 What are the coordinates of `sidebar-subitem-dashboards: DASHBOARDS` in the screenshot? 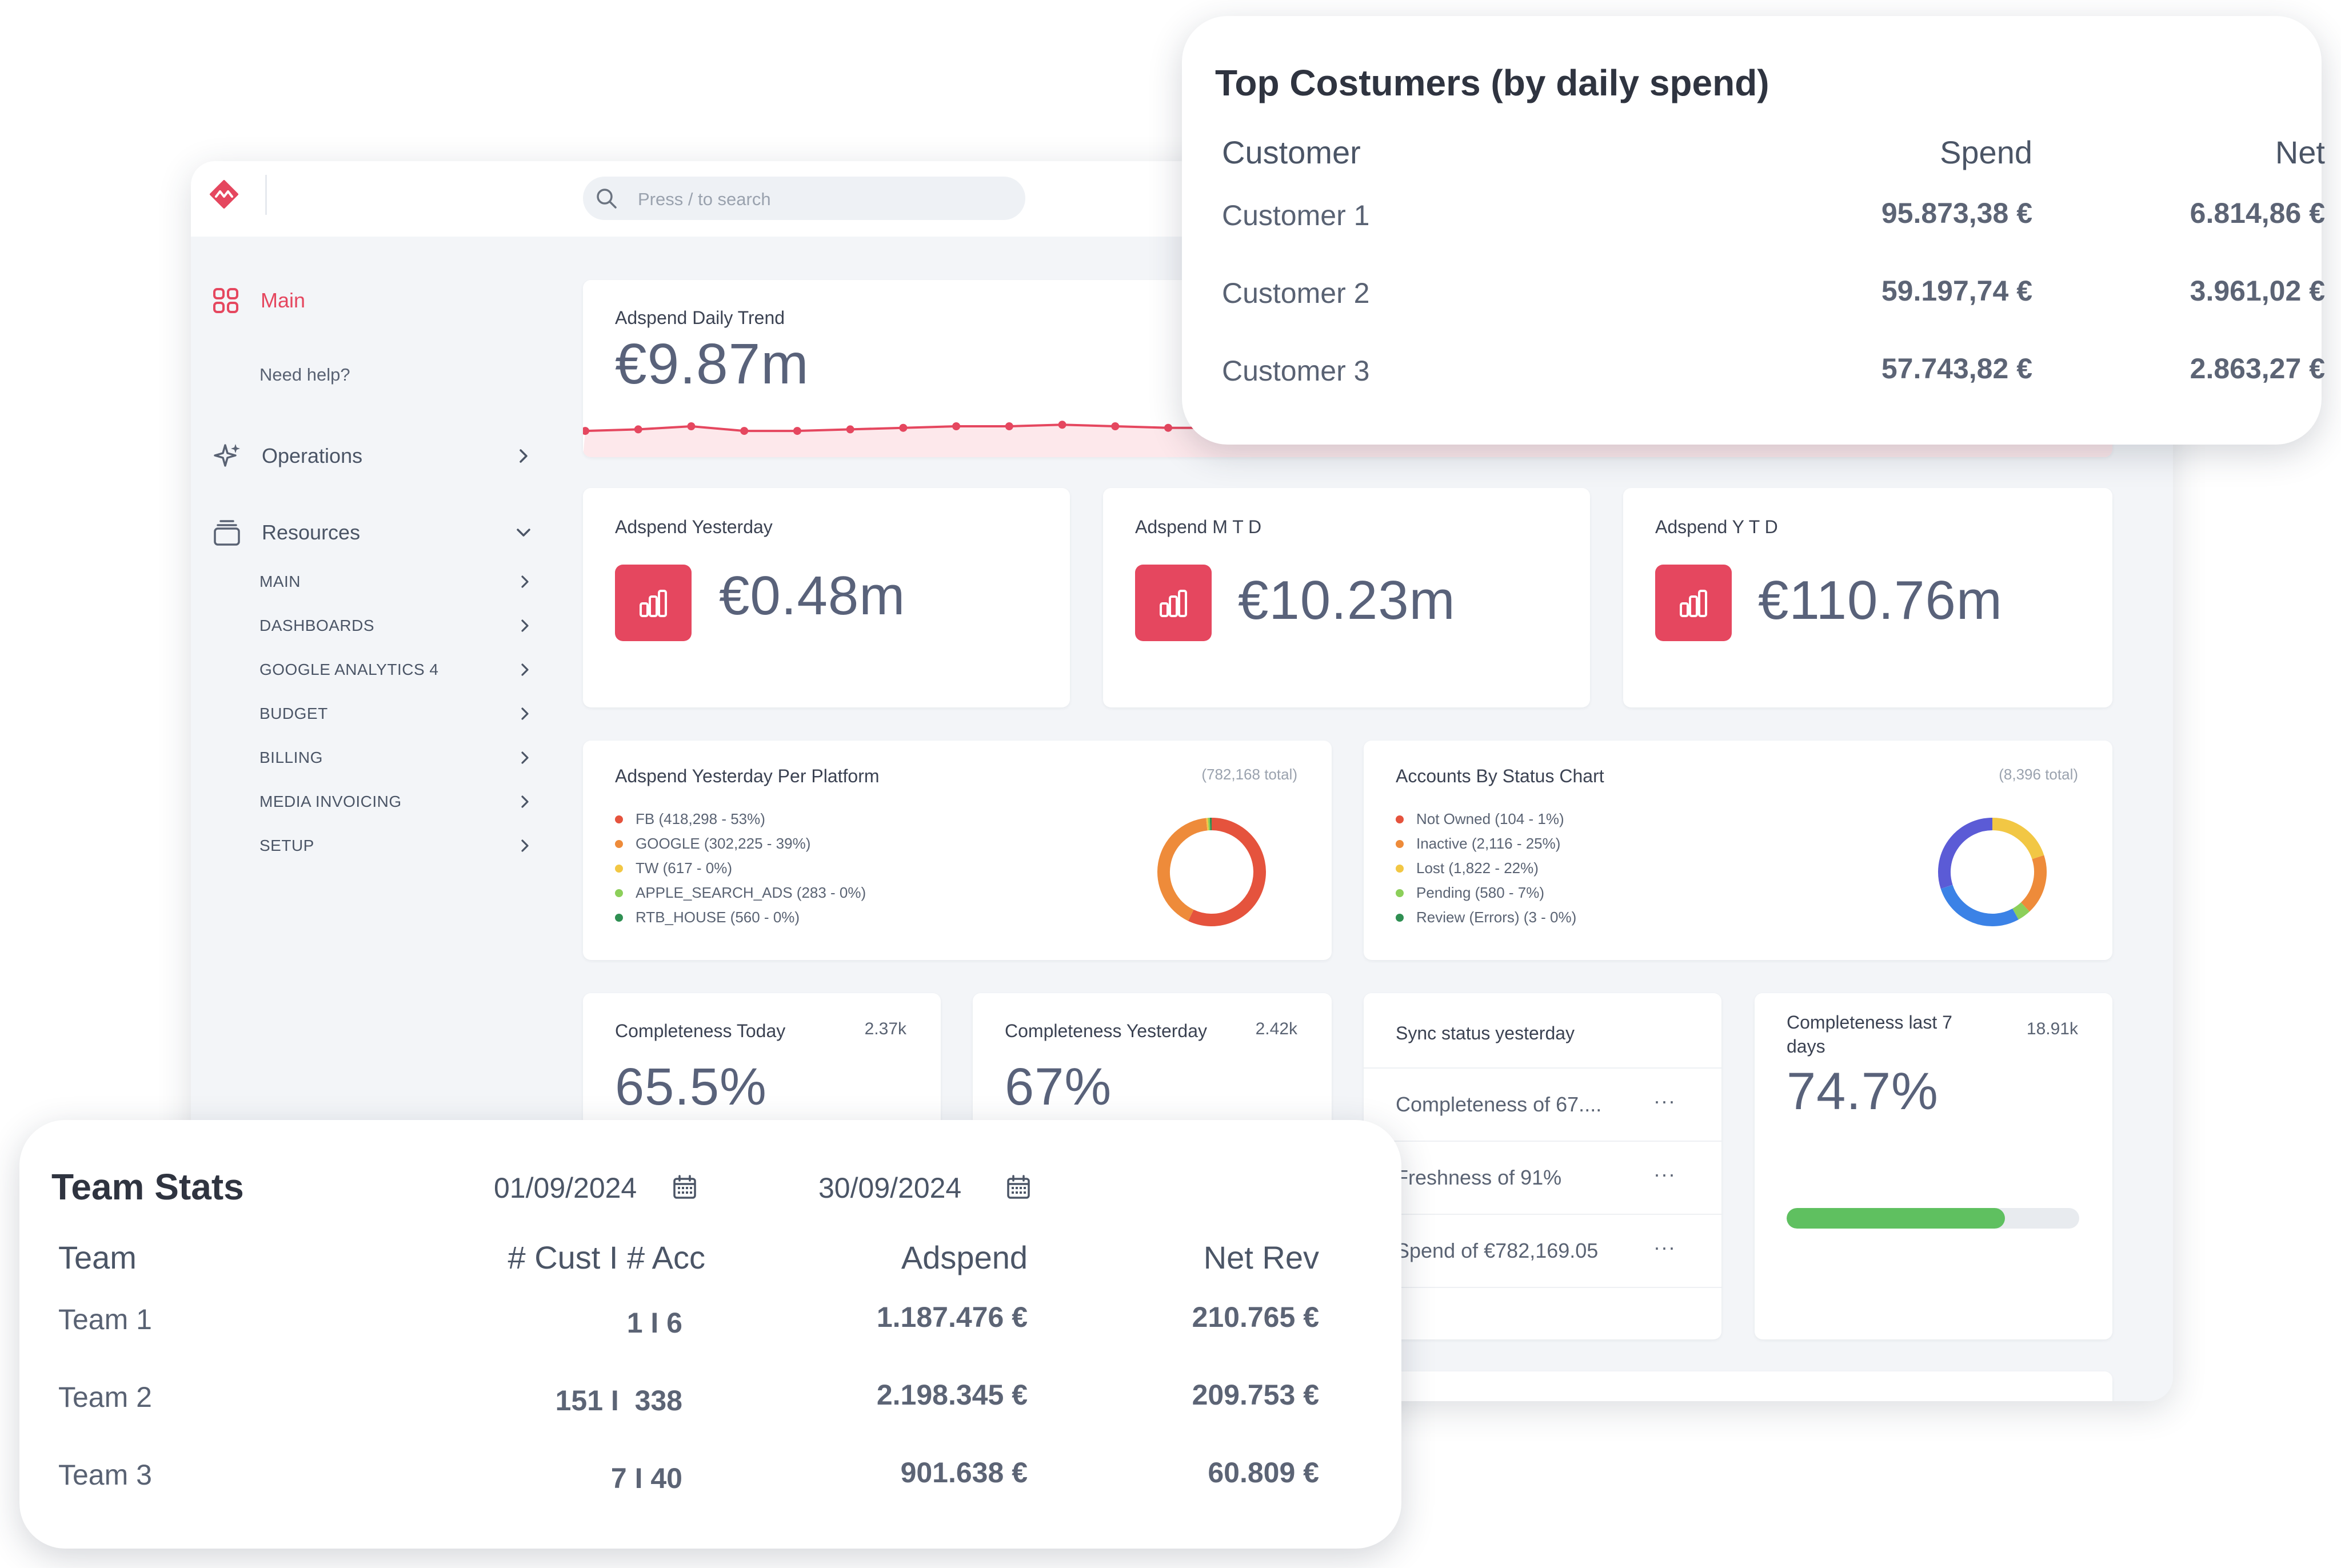 It's located at (396, 625).